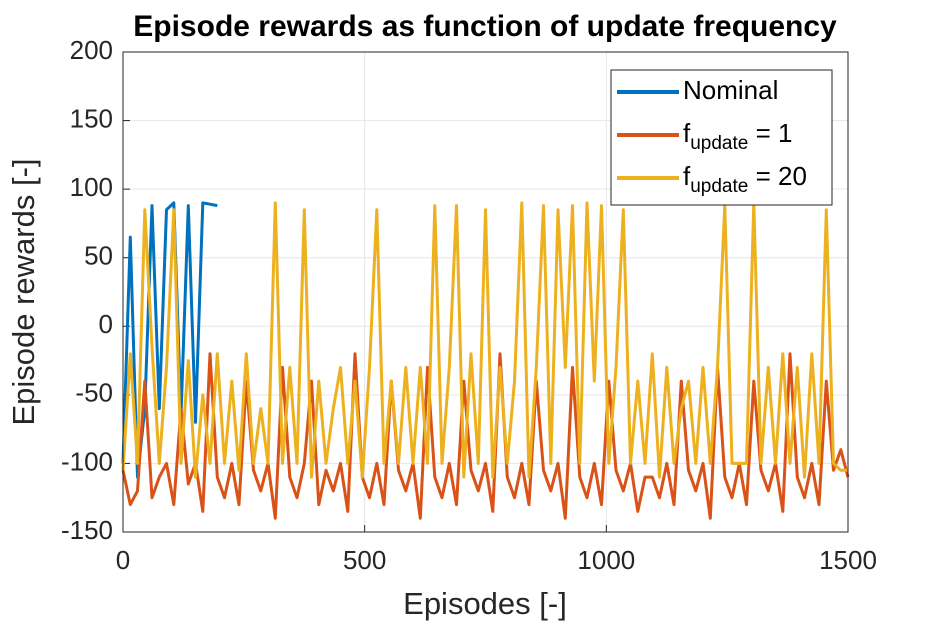  I want to click on legend-label: fupdate = 1, so click(737, 136).